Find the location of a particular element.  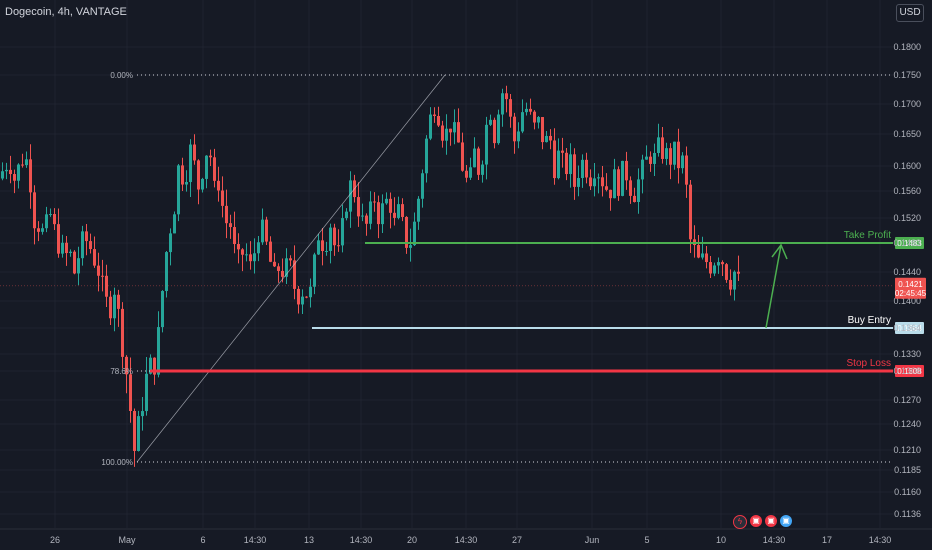

target-arrow is located at coordinates (773, 286).